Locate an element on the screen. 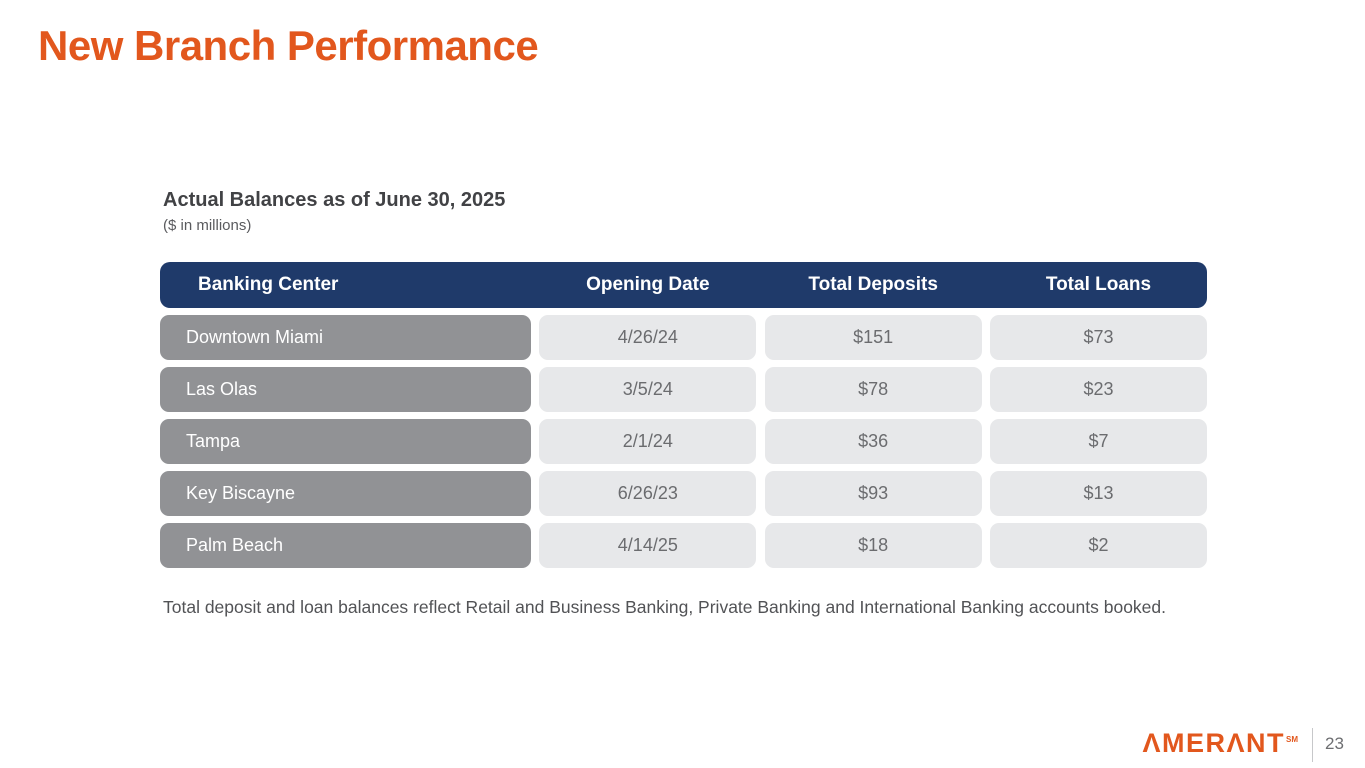 This screenshot has height=768, width=1365. amerant-logo: ΛMERΛNTSM is located at coordinates (1220, 744).